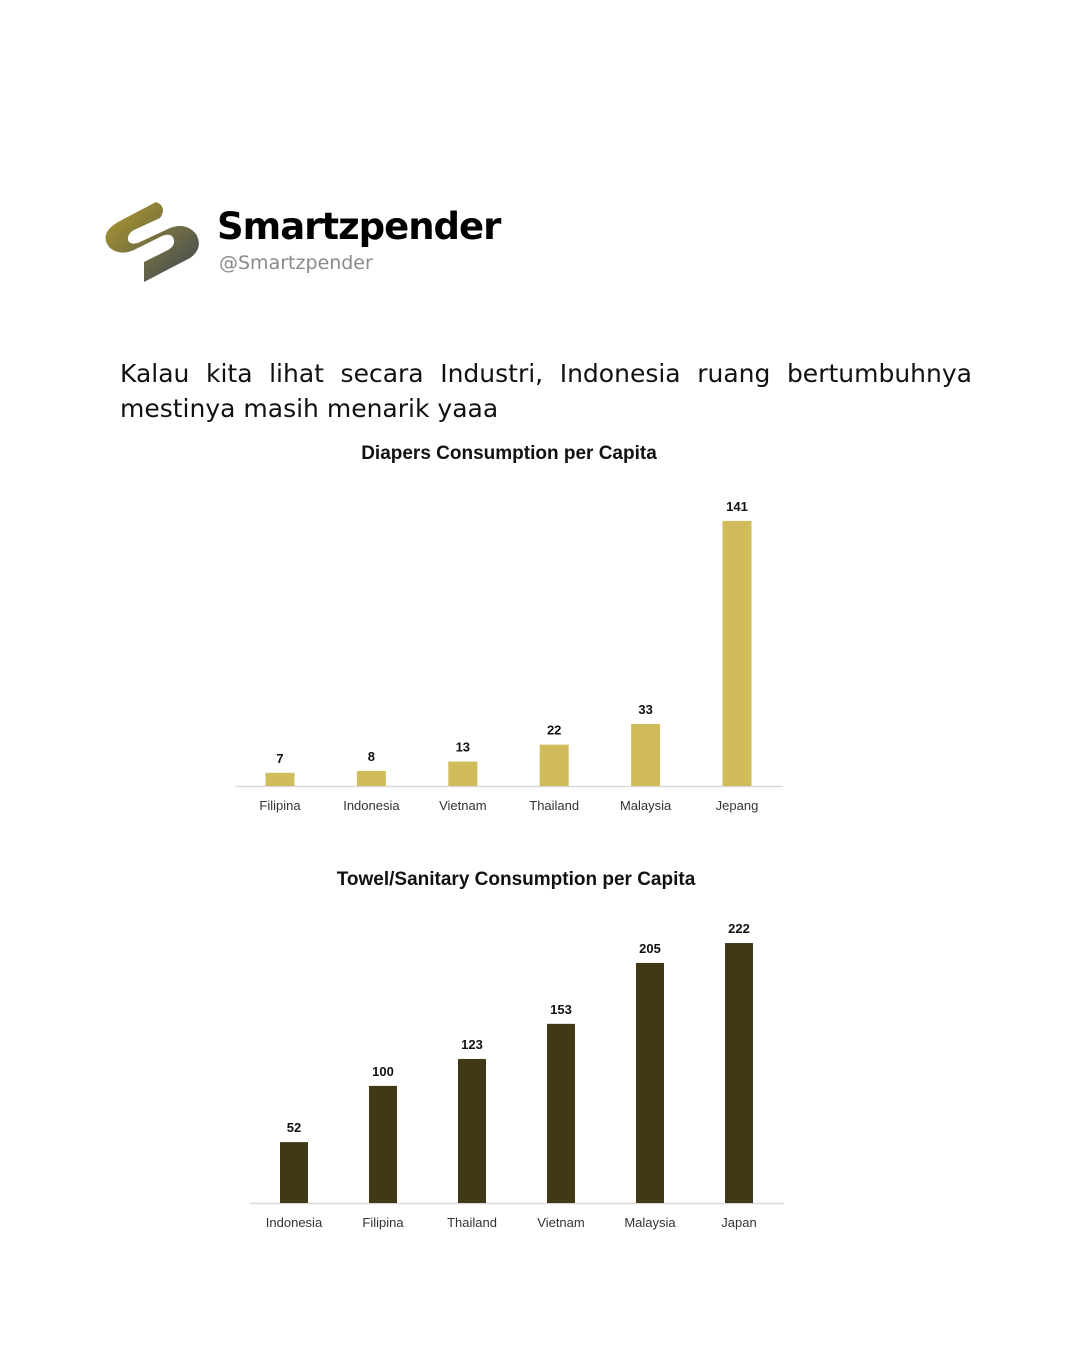  Describe the element at coordinates (650, 948) in the screenshot. I see `data-label: 205` at that location.